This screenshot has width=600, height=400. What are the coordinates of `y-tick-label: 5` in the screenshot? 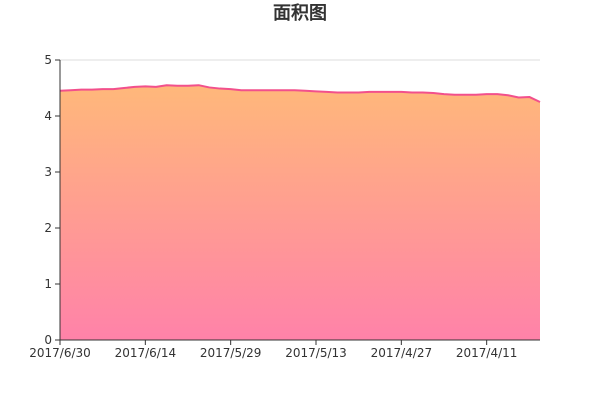 It's located at (48, 60).